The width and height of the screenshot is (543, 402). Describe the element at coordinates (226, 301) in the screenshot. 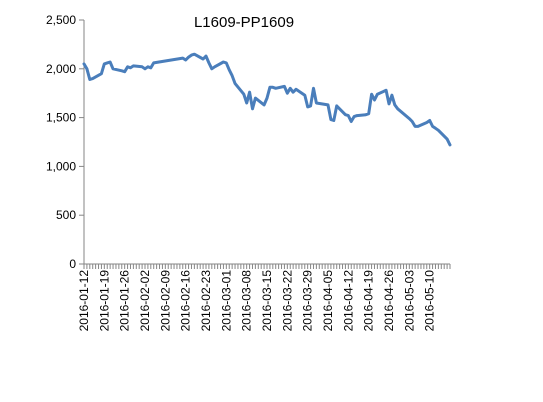

I see `x-tick-label: 2016-03-01` at that location.